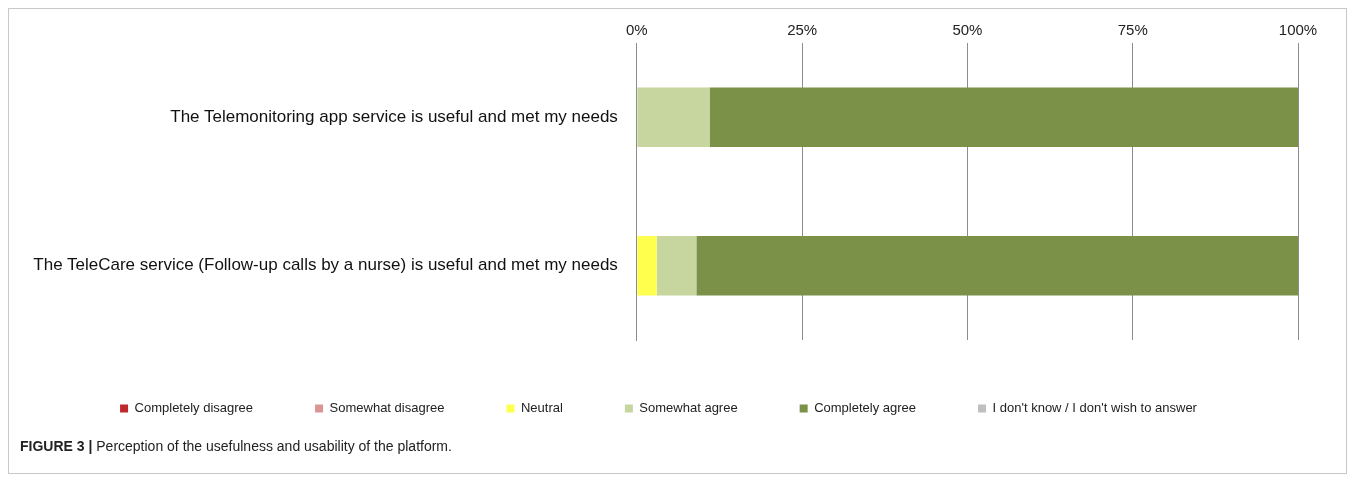 The width and height of the screenshot is (1357, 484). I want to click on legend-label: I don't know / I don't wish to answer, so click(1095, 408).